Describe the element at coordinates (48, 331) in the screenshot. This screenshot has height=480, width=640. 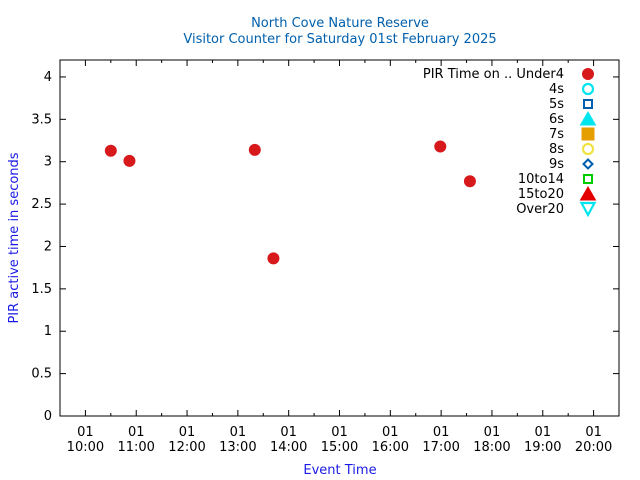
I see `y-tick-label: 1` at that location.